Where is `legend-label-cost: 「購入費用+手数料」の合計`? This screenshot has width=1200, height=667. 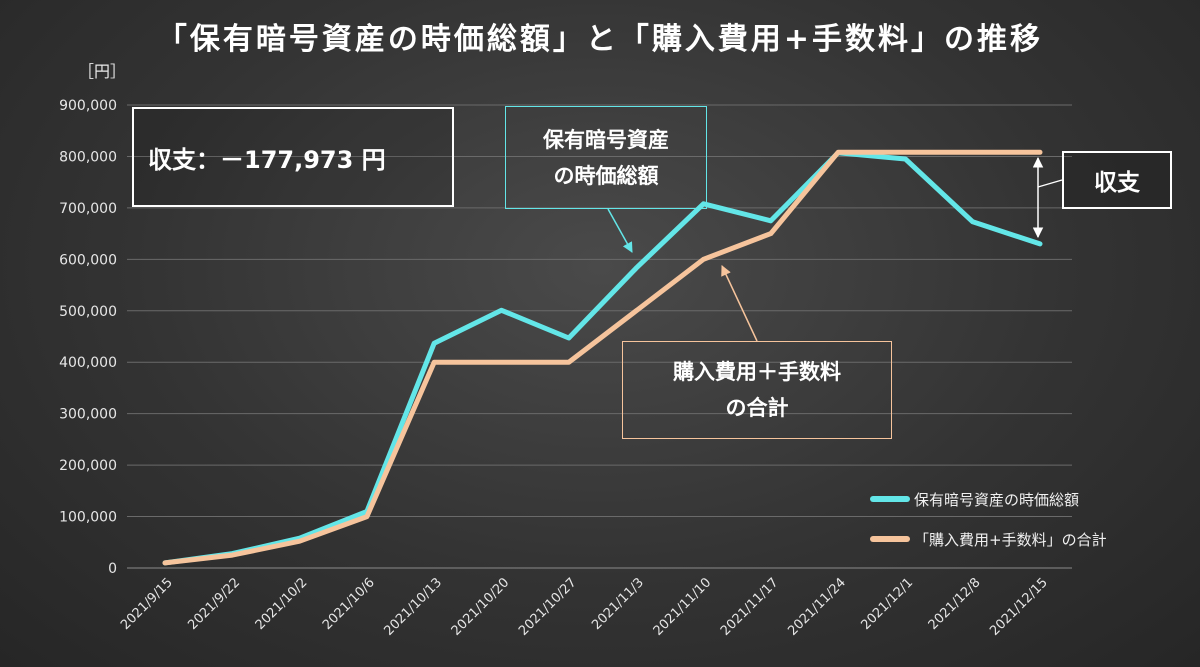
legend-label-cost: 「購入費用+手数料」の合計 is located at coordinates (1010, 539).